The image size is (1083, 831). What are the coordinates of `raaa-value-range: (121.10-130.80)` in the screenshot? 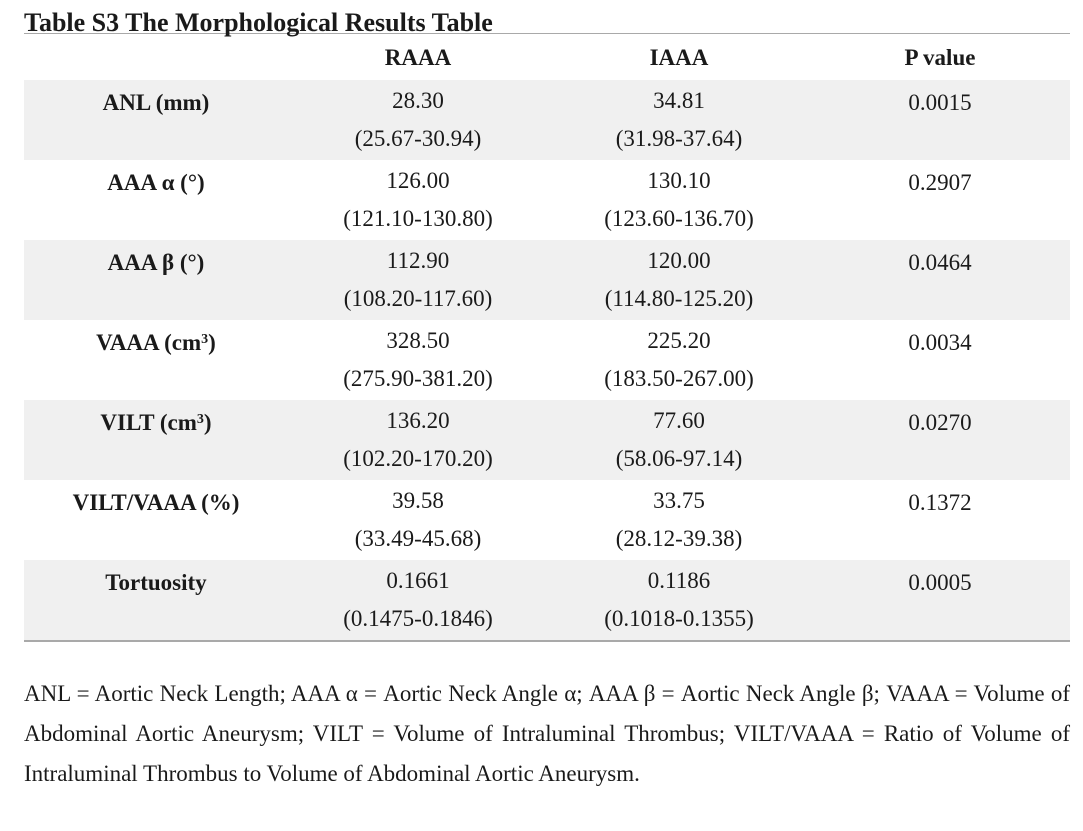 It's located at (418, 218).